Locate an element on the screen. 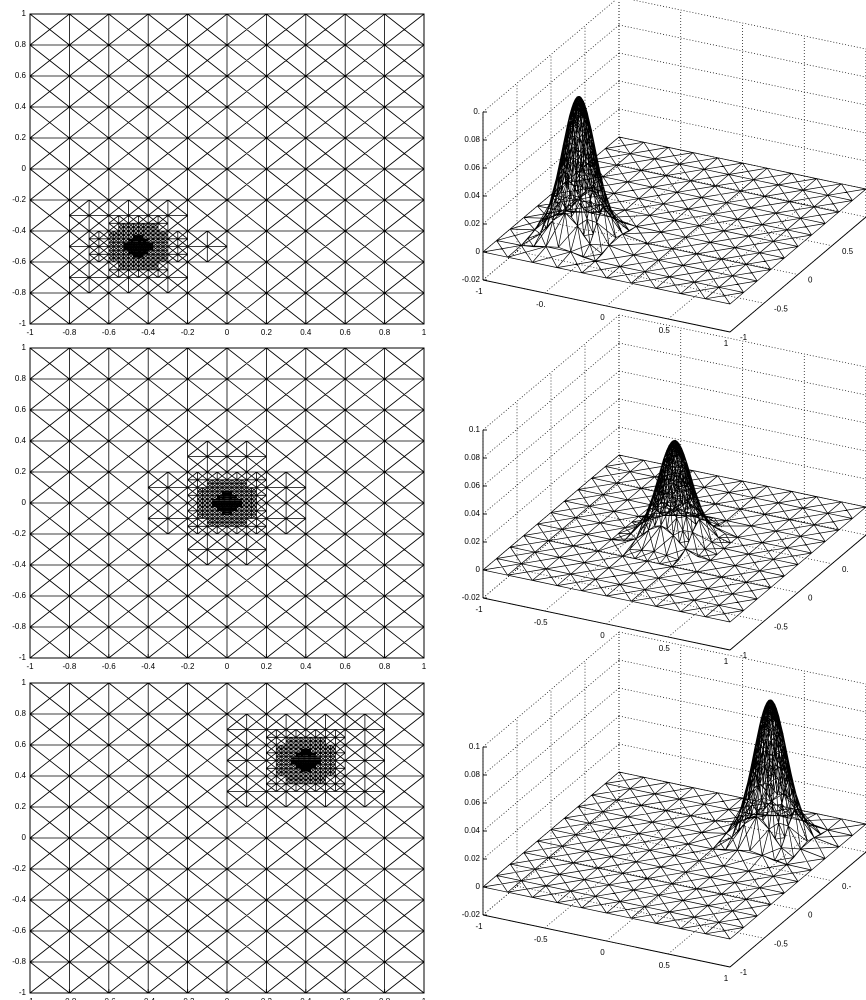 Image resolution: width=866 pixels, height=1000 pixels. mesh is located at coordinates (227, 503).